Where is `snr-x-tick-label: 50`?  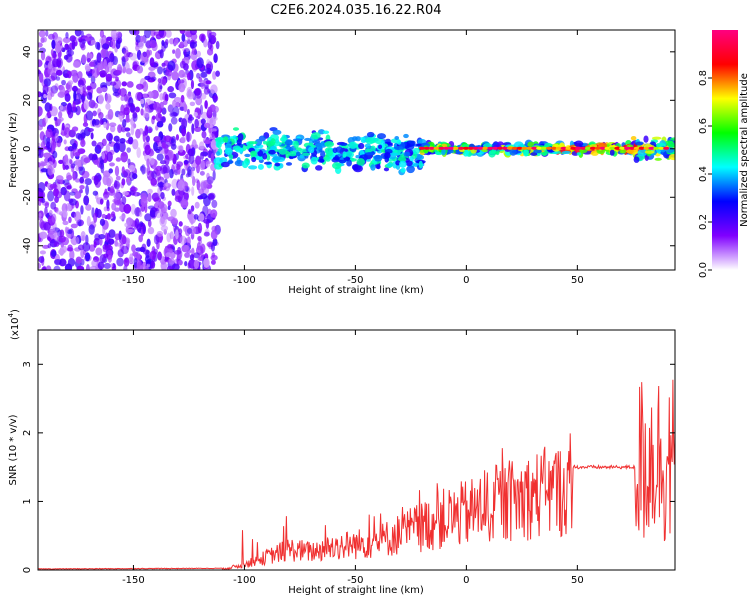 snr-x-tick-label: 50 is located at coordinates (577, 580).